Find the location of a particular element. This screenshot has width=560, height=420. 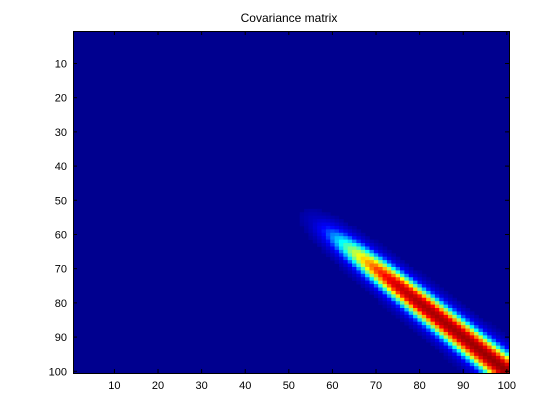

y-tick-label: 50 is located at coordinates (61, 201).